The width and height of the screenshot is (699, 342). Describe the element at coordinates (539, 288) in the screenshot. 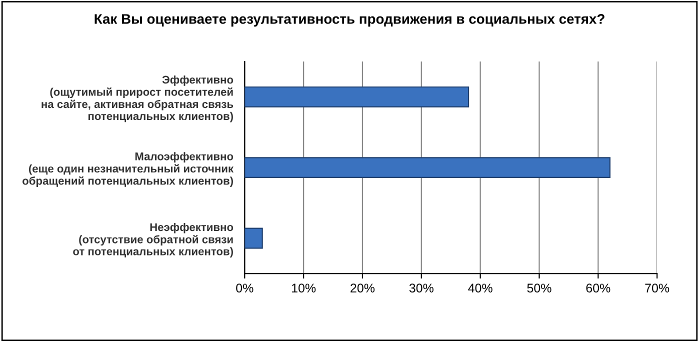

I see `x-tick-label: 50%` at that location.